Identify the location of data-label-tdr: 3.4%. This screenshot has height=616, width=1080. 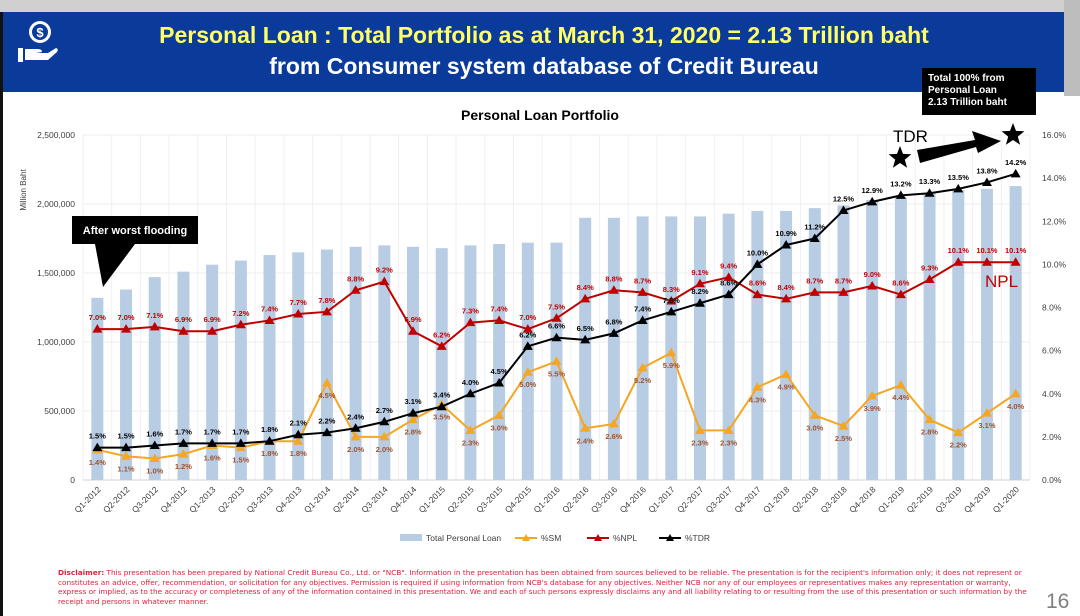
(441, 395).